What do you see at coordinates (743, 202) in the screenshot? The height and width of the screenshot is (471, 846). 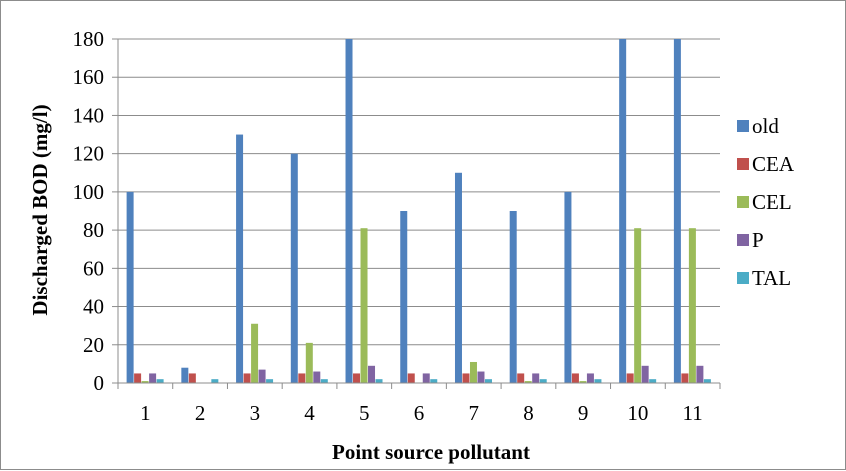 I see `legend-swatch-cel` at bounding box center [743, 202].